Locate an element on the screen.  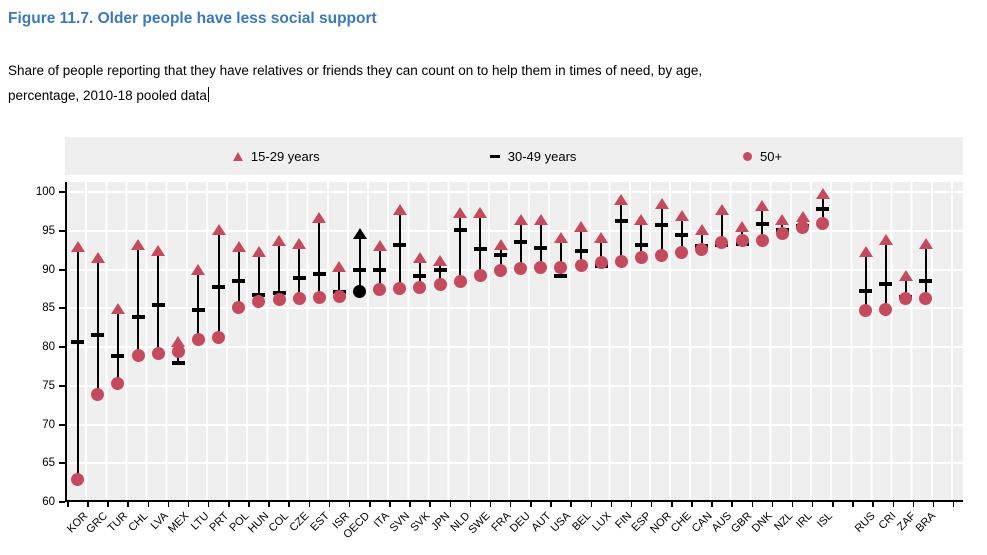
marker-triangle-KOR is located at coordinates (77, 246).